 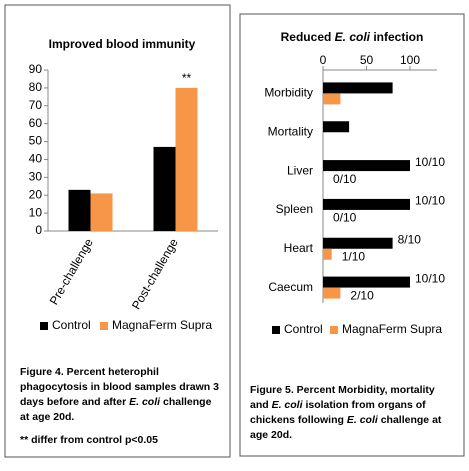 I want to click on caption-line-part: age 20d., so click(x=271, y=435).